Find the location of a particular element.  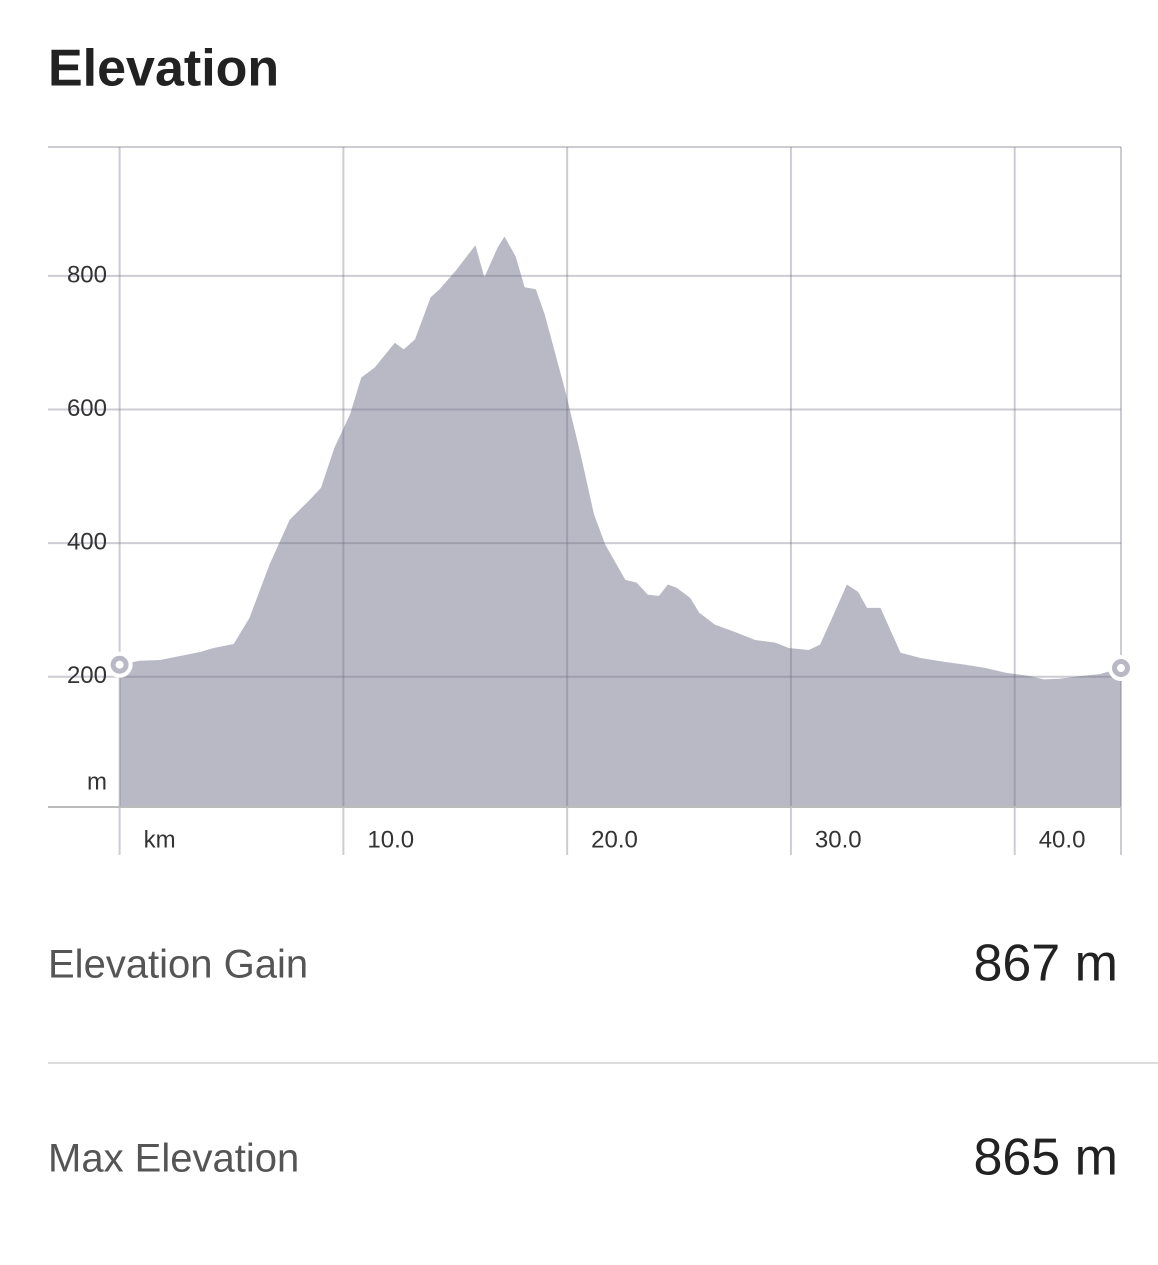

stat-value: 865 m is located at coordinates (1045, 1158).